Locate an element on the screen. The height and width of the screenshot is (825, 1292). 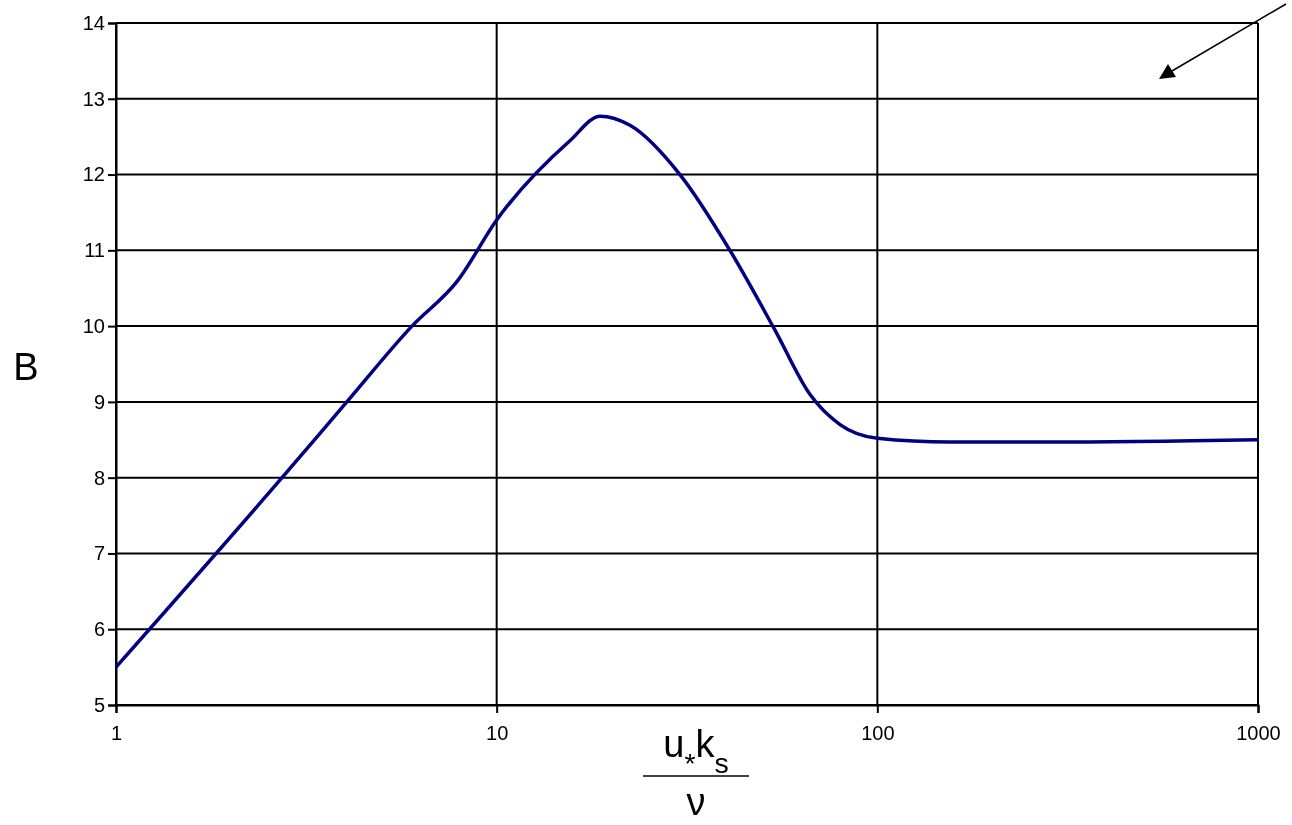
y-axis-title: B is located at coordinates (26, 367).